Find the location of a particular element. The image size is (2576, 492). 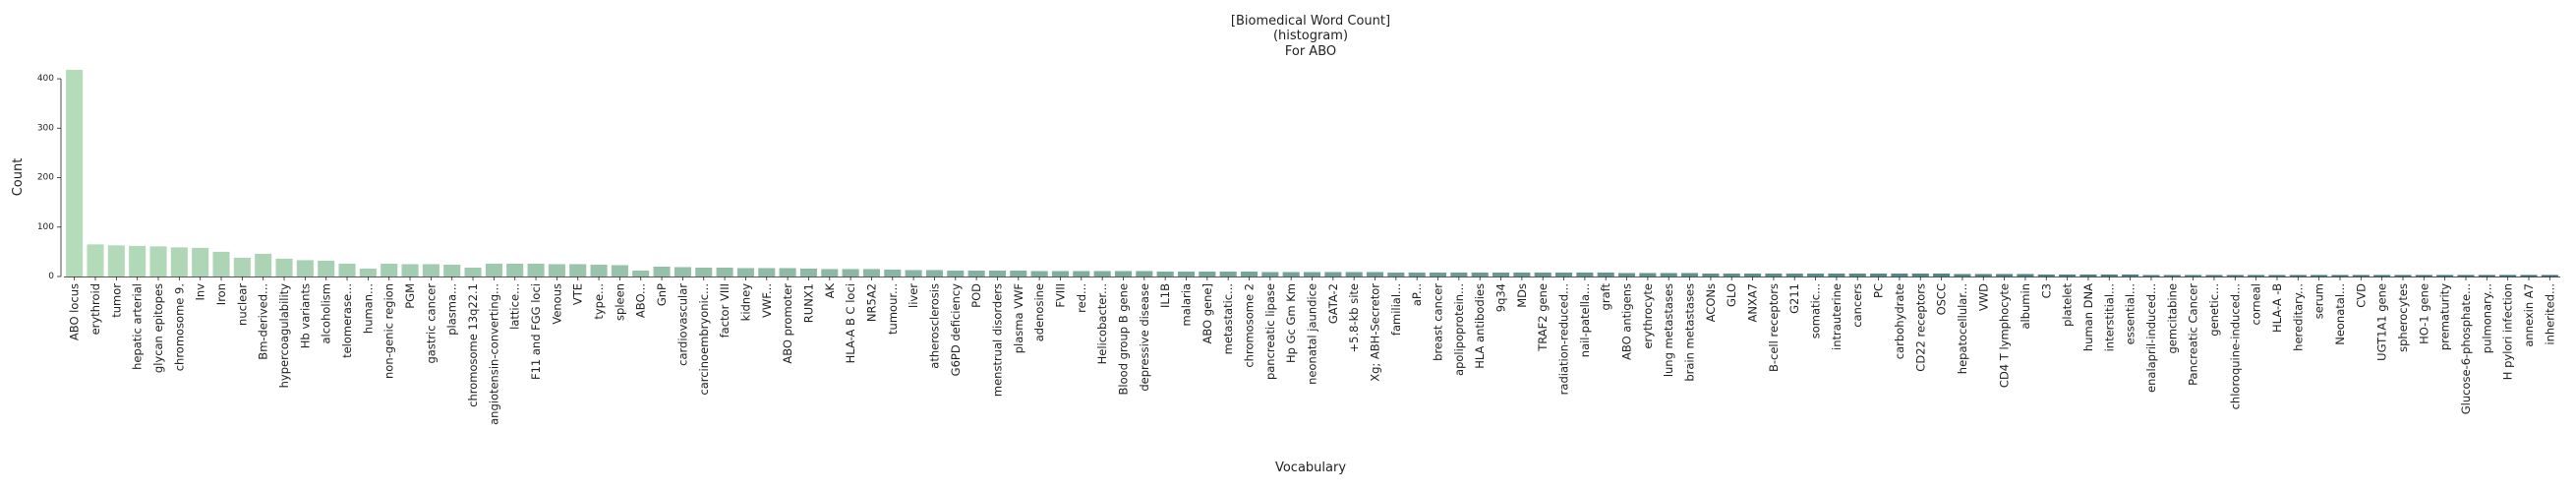

x-tick-label-31: factor VIII is located at coordinates (725, 310).